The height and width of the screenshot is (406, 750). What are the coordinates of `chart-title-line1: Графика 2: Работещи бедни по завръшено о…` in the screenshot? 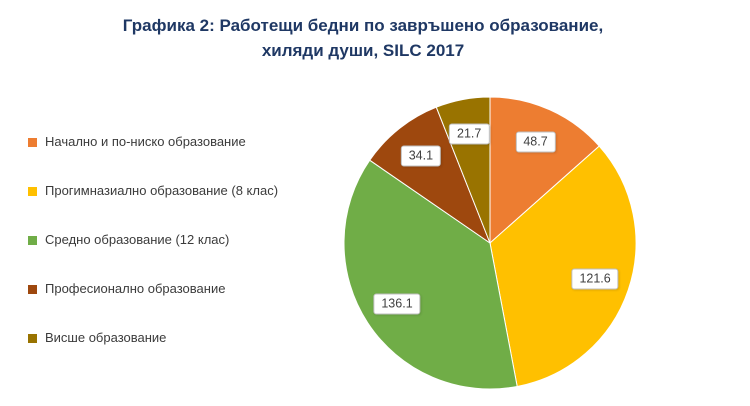 It's located at (363, 25).